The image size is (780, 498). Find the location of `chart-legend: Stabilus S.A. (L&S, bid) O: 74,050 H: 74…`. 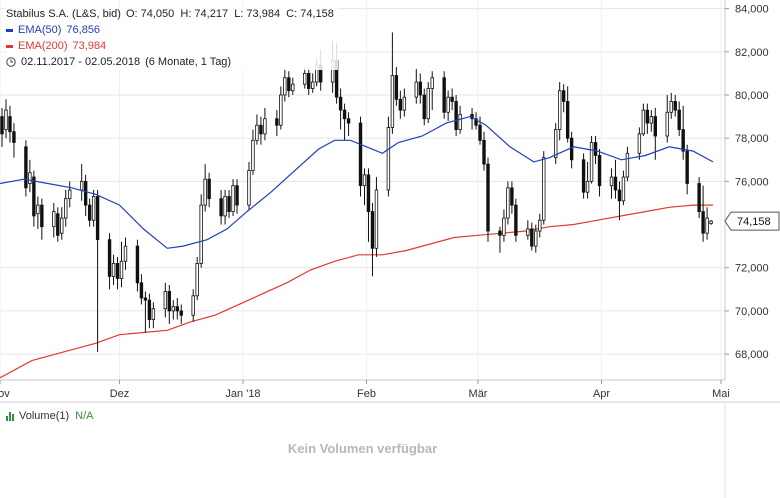

chart-legend: Stabilus S.A. (L&S, bid) O: 74,050 H: 74… is located at coordinates (172, 38).